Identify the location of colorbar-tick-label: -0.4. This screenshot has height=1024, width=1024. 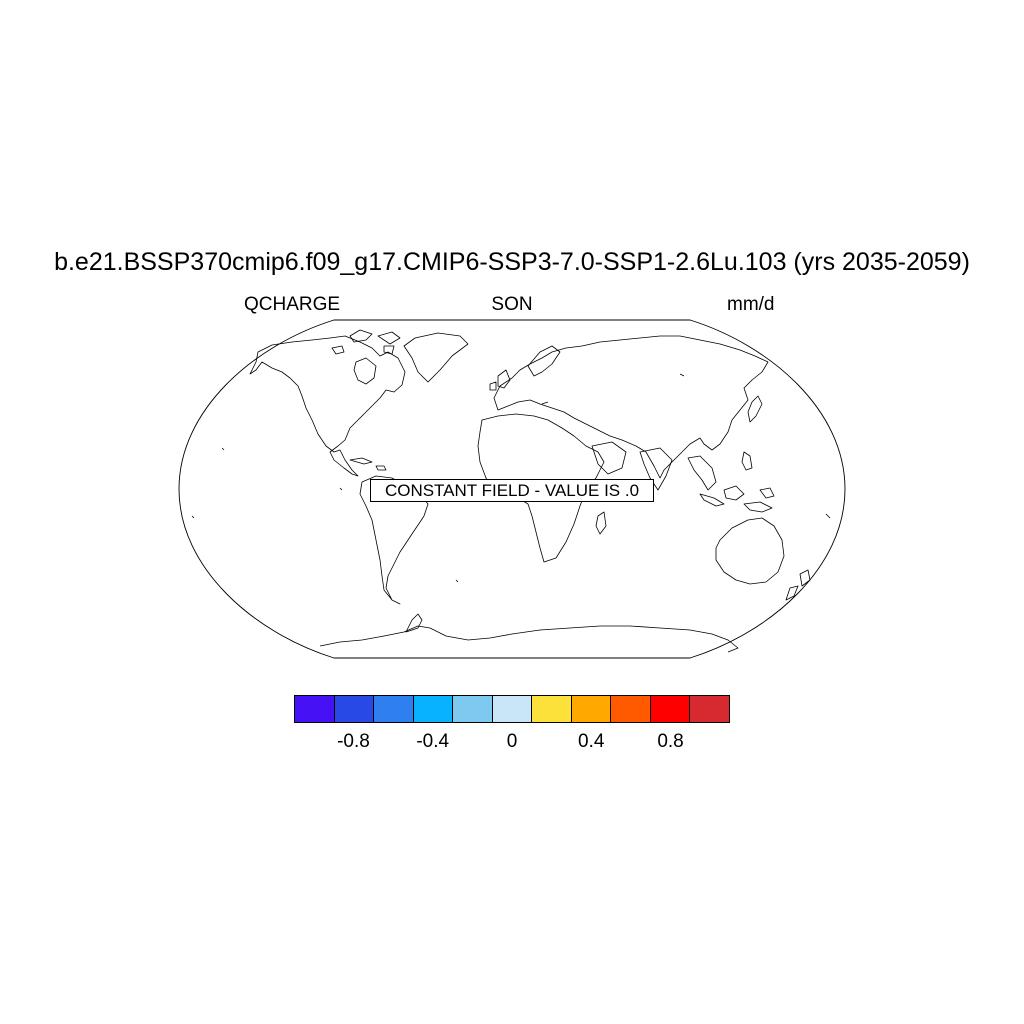
(433, 741).